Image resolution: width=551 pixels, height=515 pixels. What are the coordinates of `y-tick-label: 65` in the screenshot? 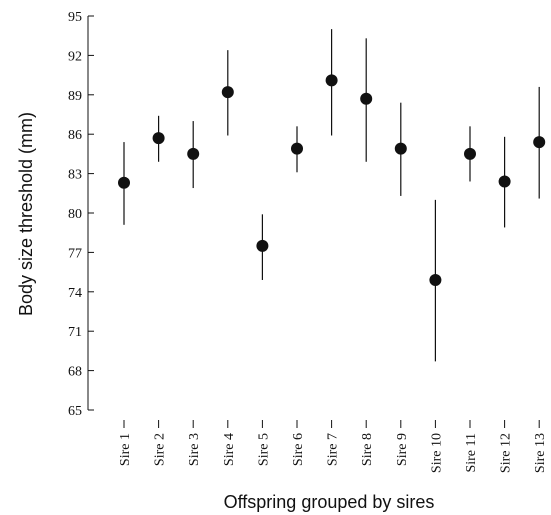 It's located at (75, 411).